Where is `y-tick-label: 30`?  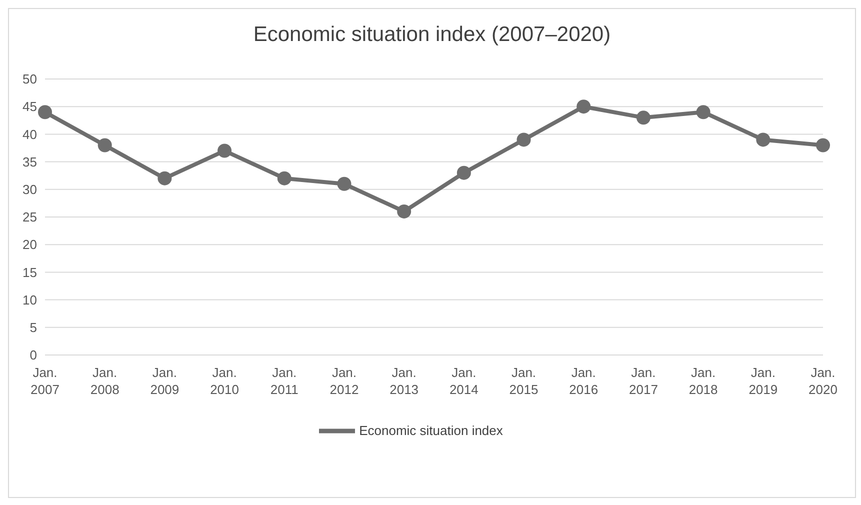
y-tick-label: 30 is located at coordinates (29, 190).